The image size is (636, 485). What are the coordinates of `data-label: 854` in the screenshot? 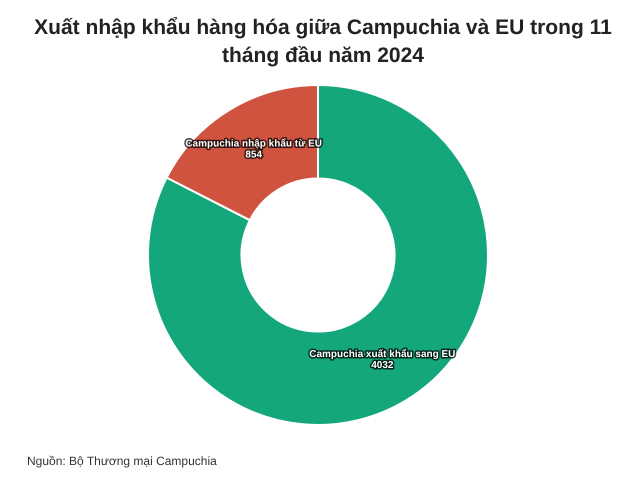 It's located at (253, 155).